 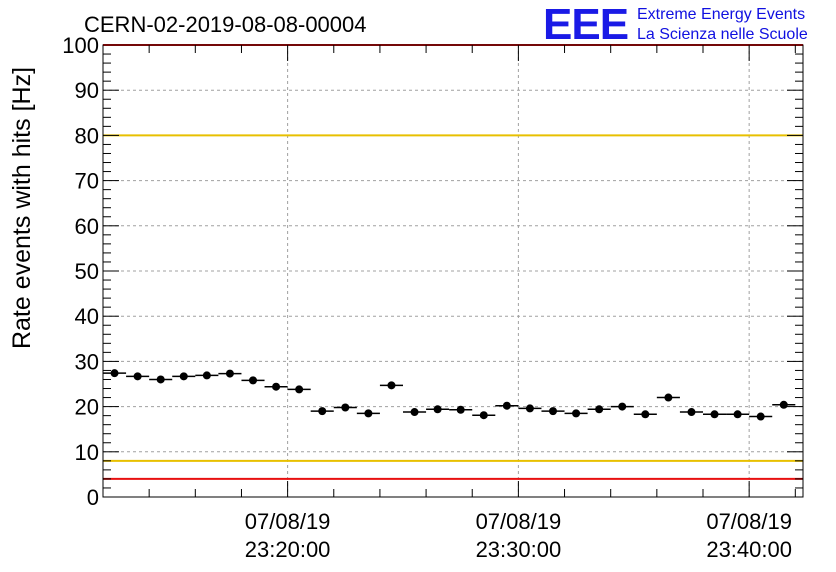 I want to click on y-tick-label: 60, so click(x=87, y=226).